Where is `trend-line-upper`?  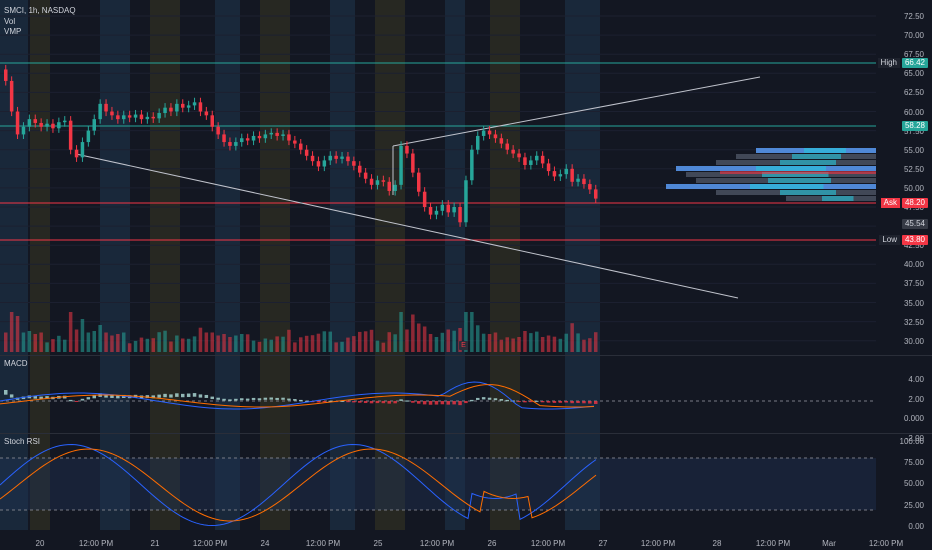 trend-line-upper is located at coordinates (576, 111).